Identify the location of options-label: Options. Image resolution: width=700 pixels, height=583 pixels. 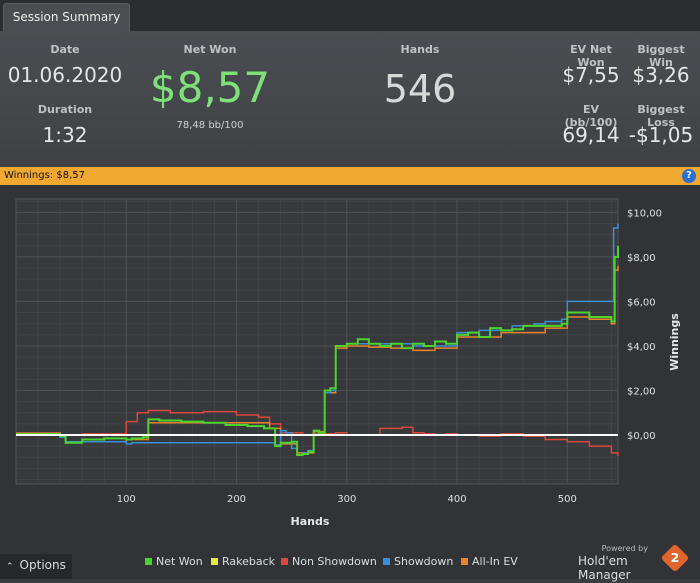
(42, 565).